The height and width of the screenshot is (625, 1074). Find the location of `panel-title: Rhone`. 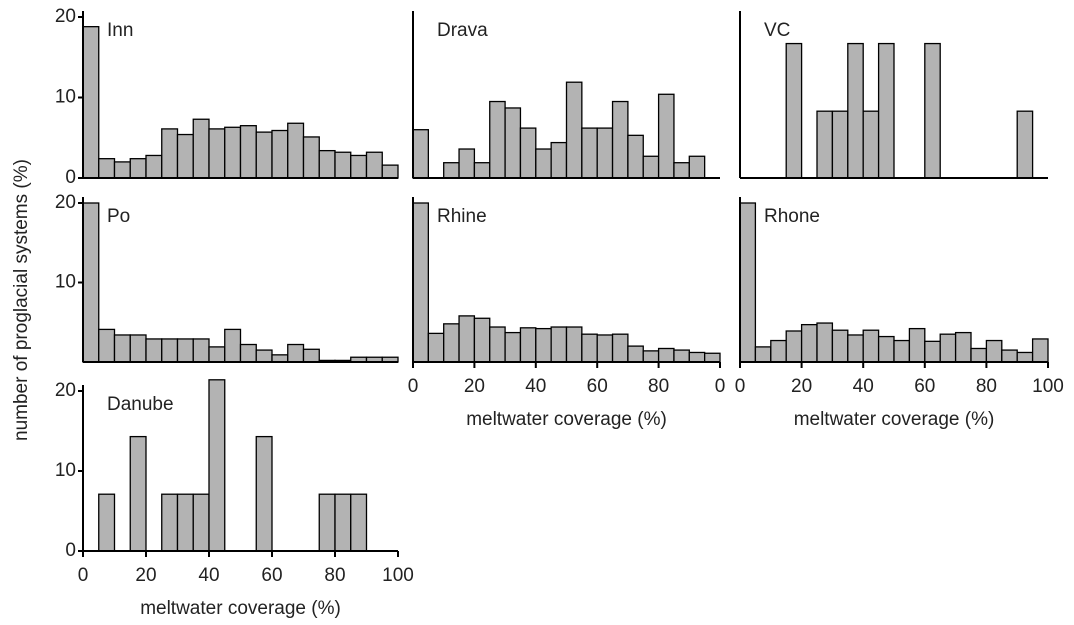

panel-title: Rhone is located at coordinates (792, 216).